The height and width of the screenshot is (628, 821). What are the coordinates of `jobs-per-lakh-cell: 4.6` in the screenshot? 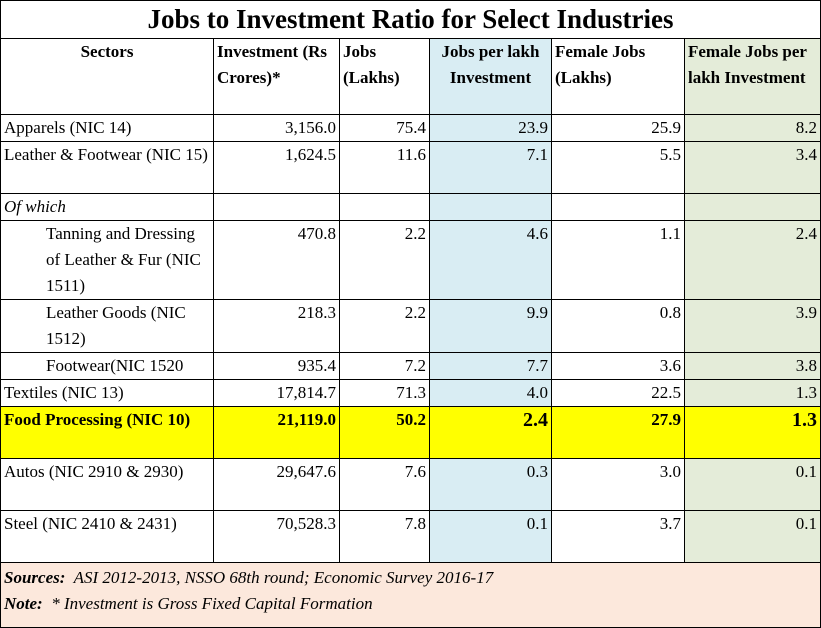 It's located at (490, 260).